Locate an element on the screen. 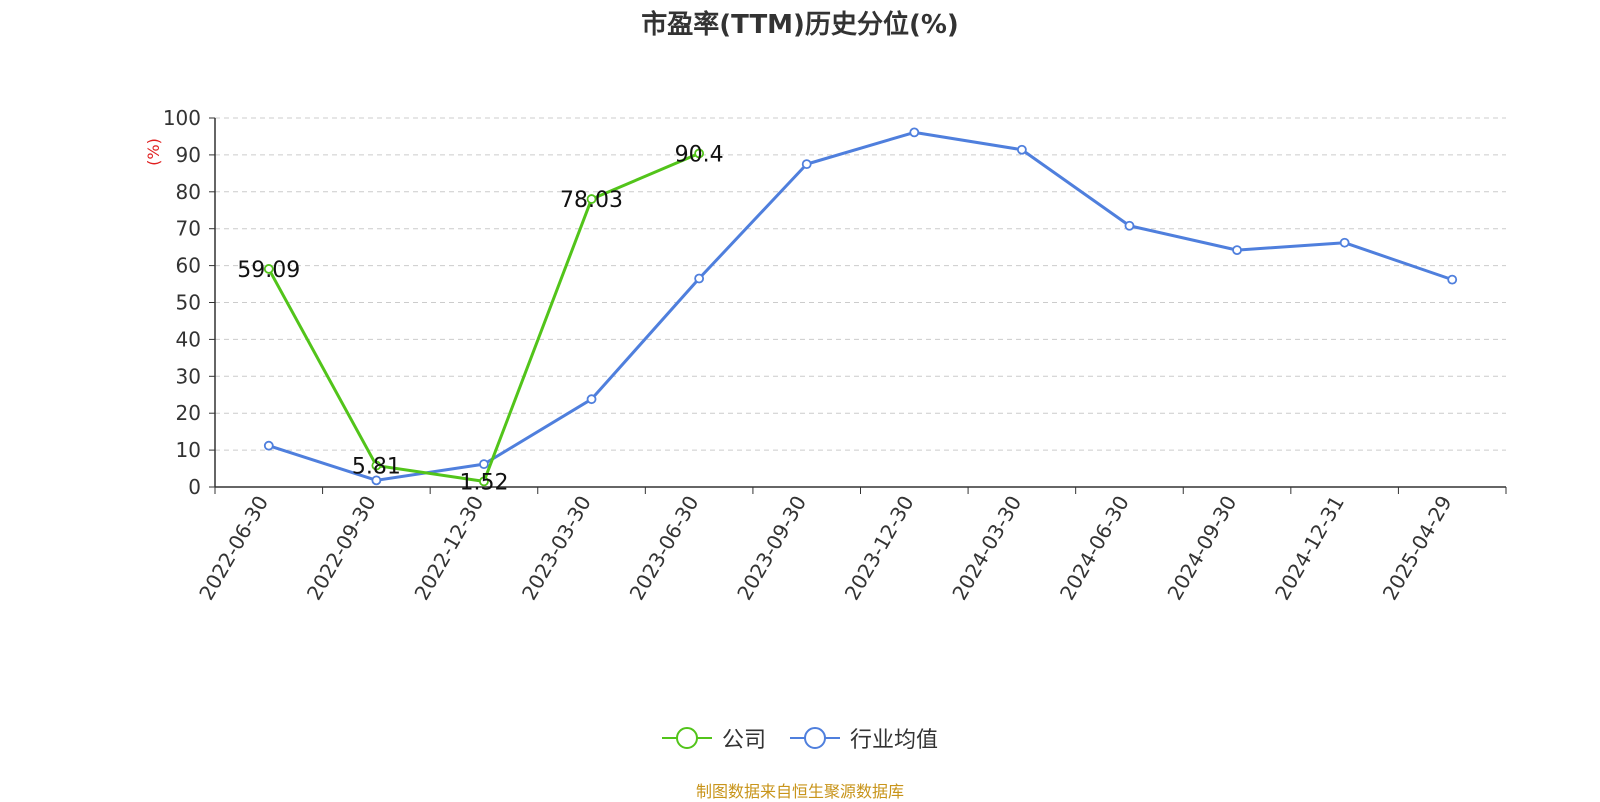 Image resolution: width=1600 pixels, height=802 pixels. data-label: 5.81 is located at coordinates (376, 467).